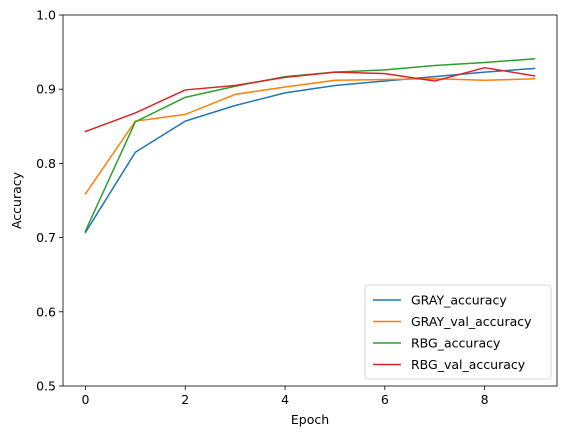 This screenshot has height=438, width=567. What do you see at coordinates (46, 386) in the screenshot?
I see `y-tick-label: 0.5` at bounding box center [46, 386].